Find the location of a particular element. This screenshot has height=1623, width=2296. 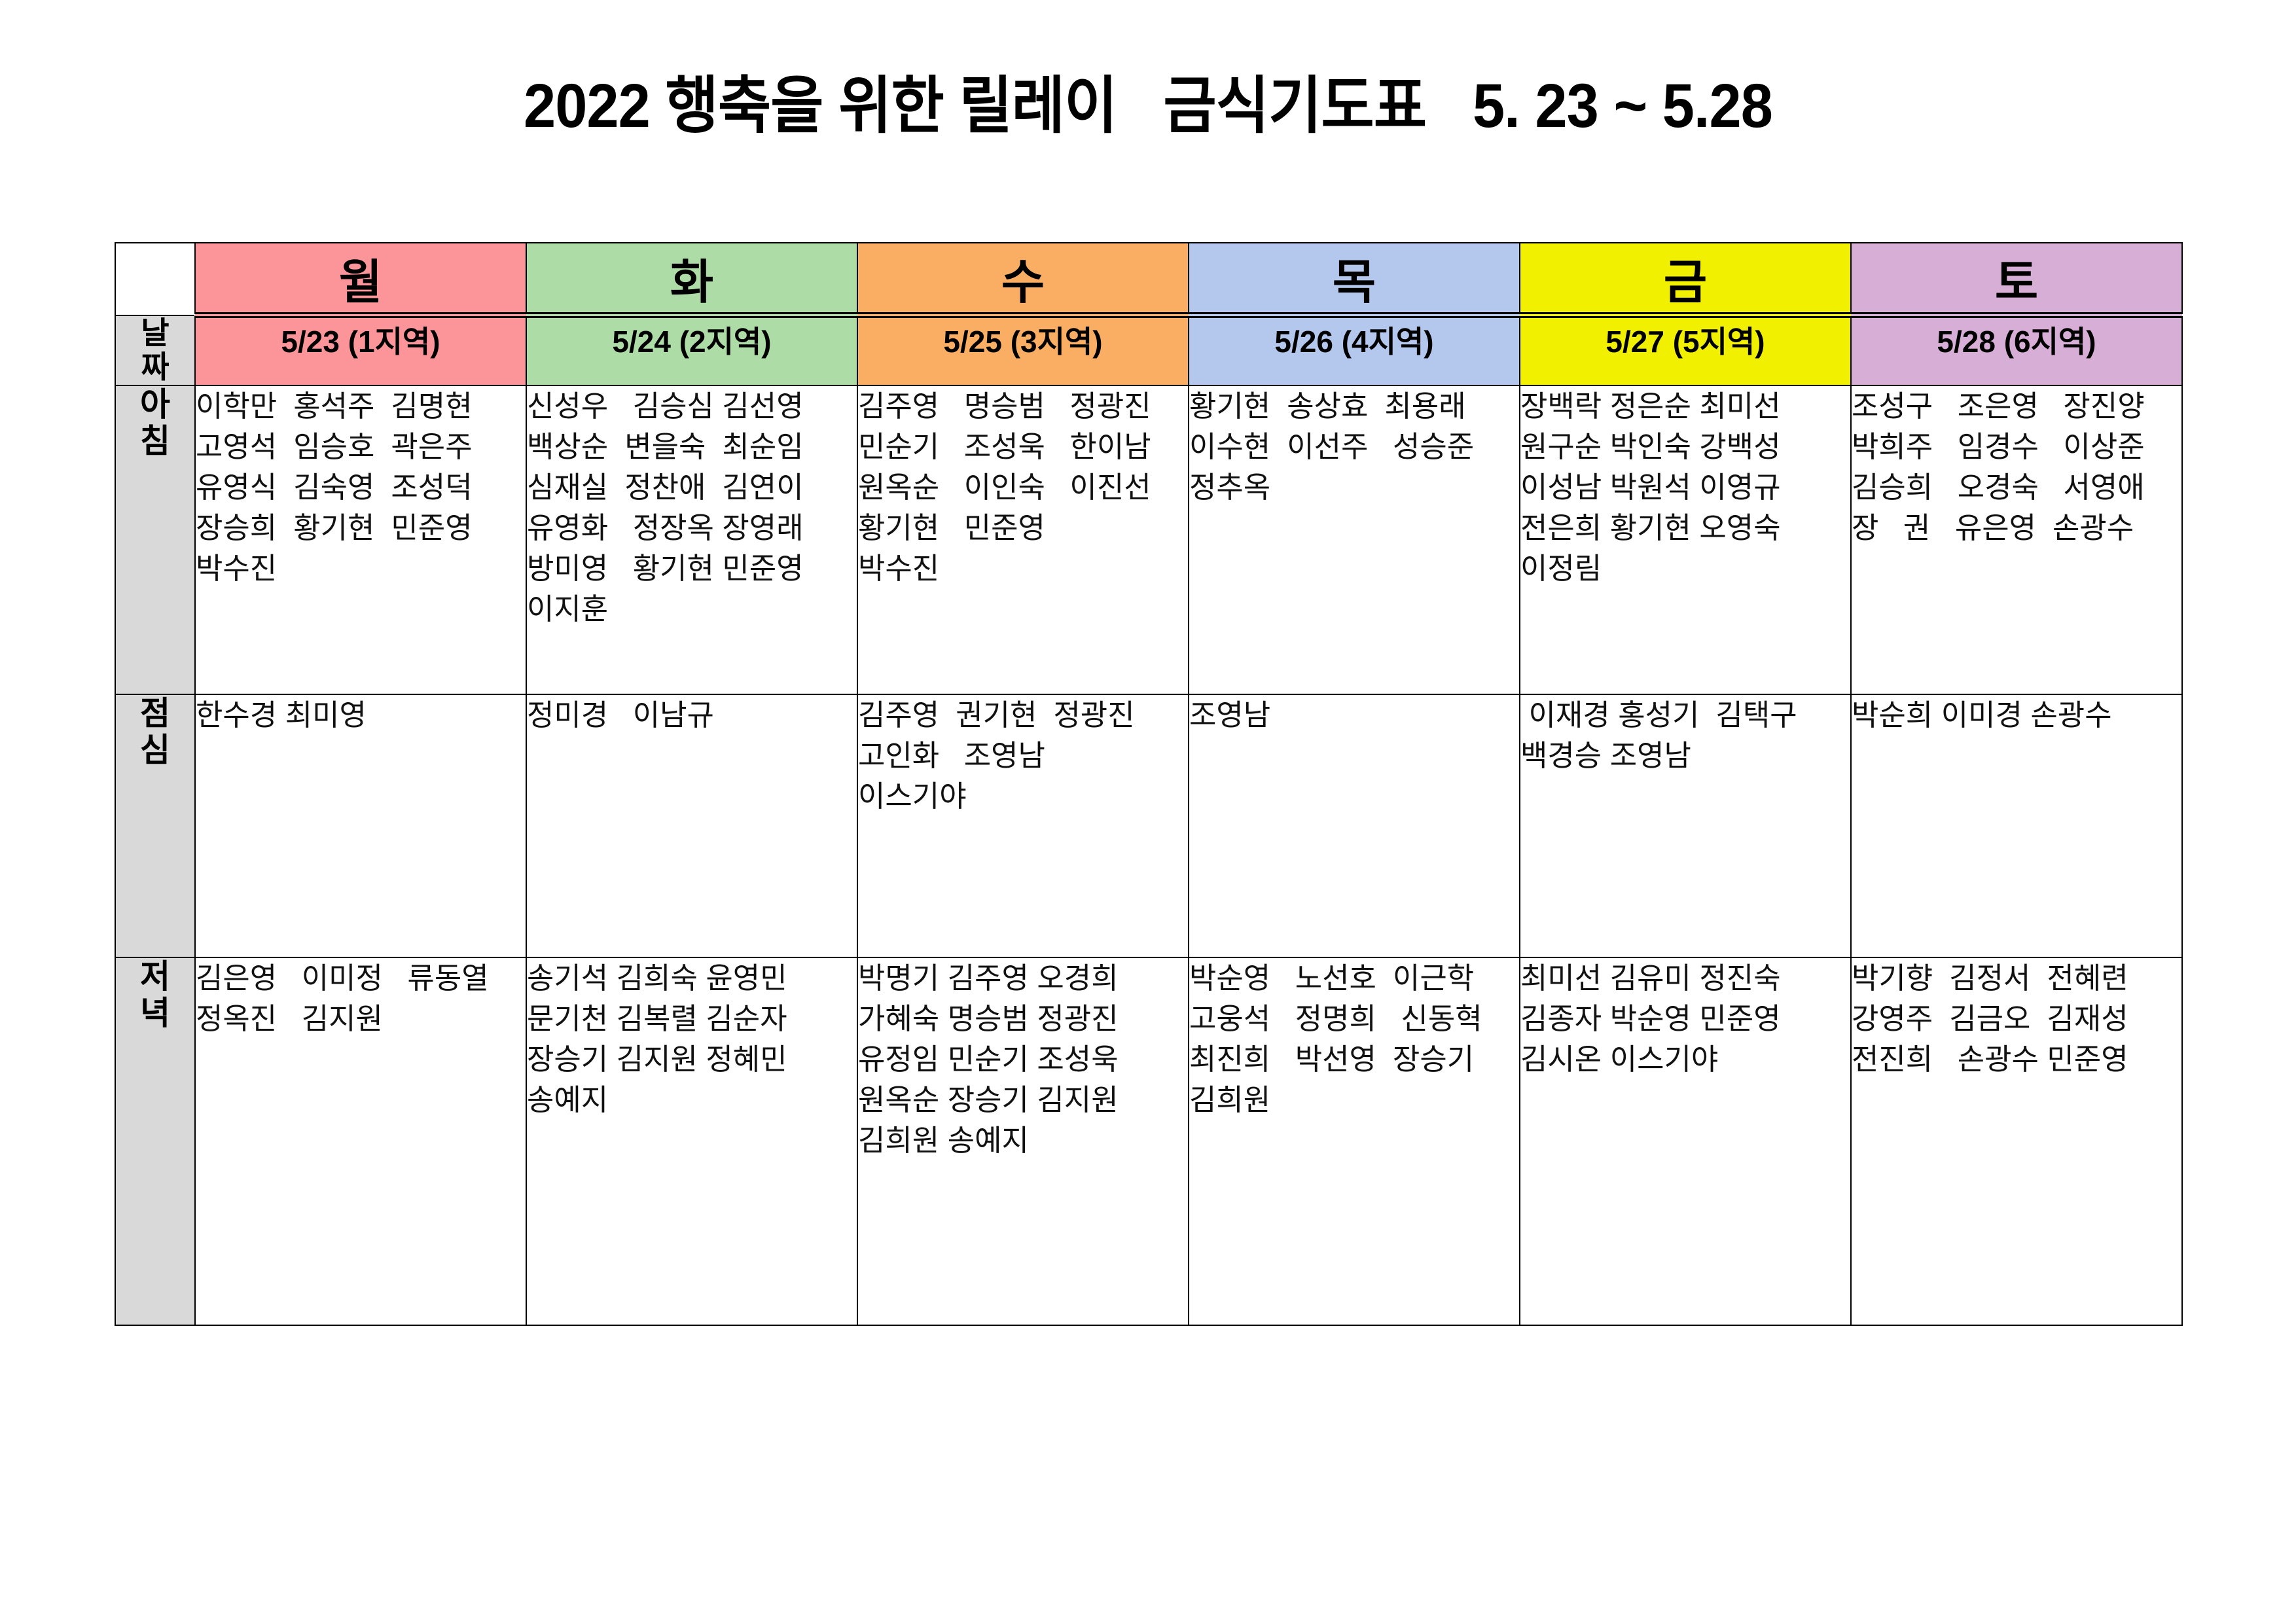

name-line: 장백락 정은순 최미선 is located at coordinates (1650, 406).